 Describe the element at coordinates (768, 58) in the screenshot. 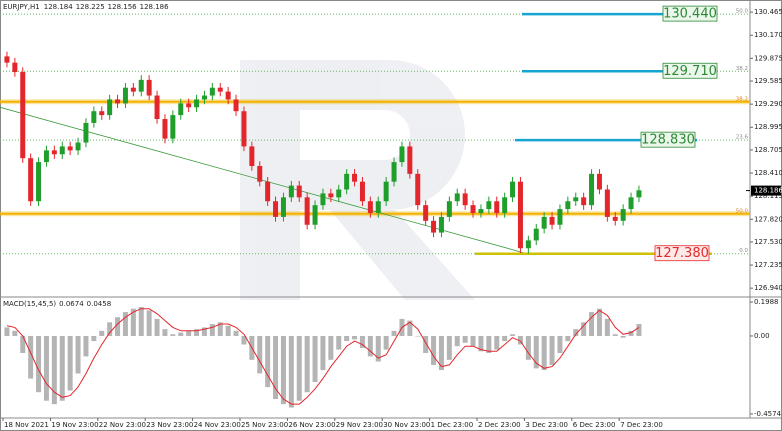

I see `y-tick-label: 129.875` at that location.